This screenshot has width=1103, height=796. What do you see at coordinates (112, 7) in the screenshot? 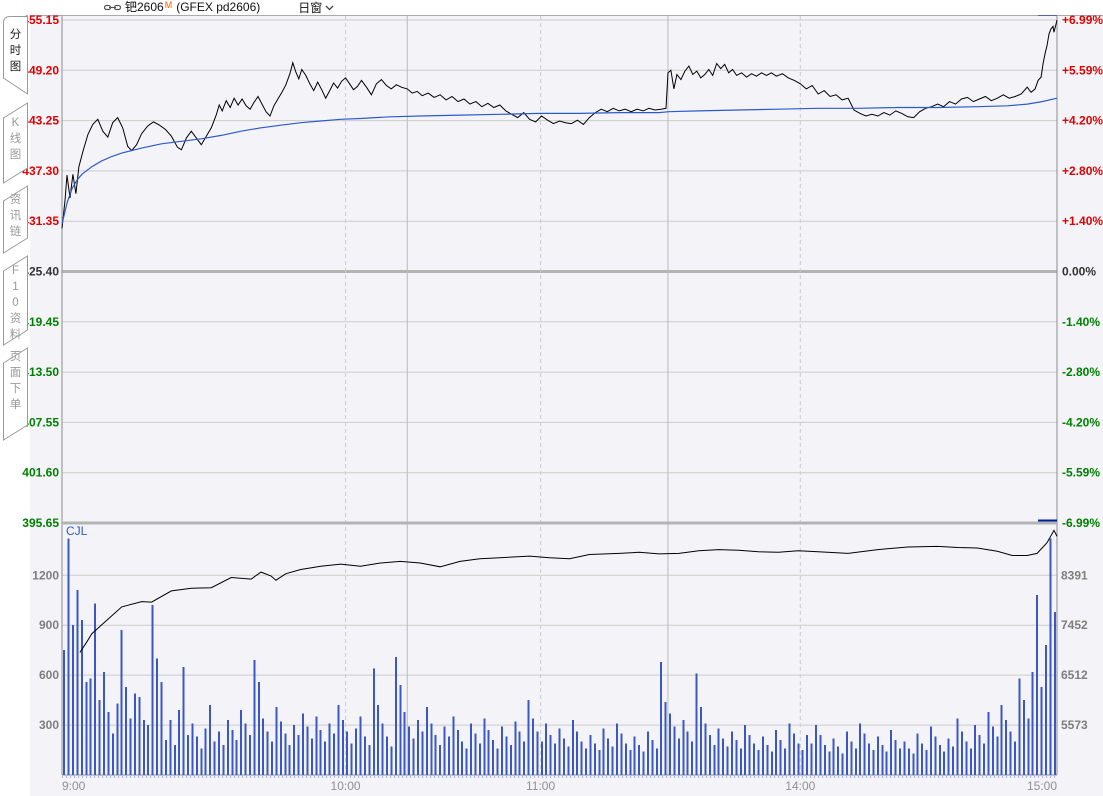
I see `link-icon` at bounding box center [112, 7].